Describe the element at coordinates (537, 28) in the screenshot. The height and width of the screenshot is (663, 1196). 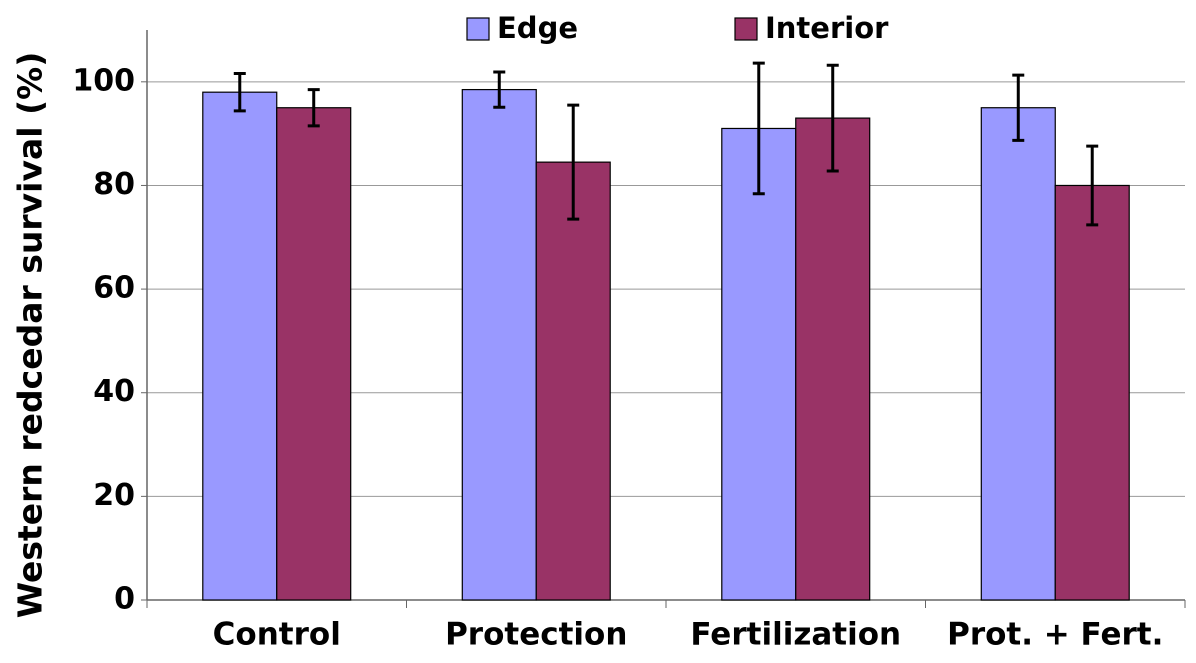
I see `legend-label: Edge` at that location.